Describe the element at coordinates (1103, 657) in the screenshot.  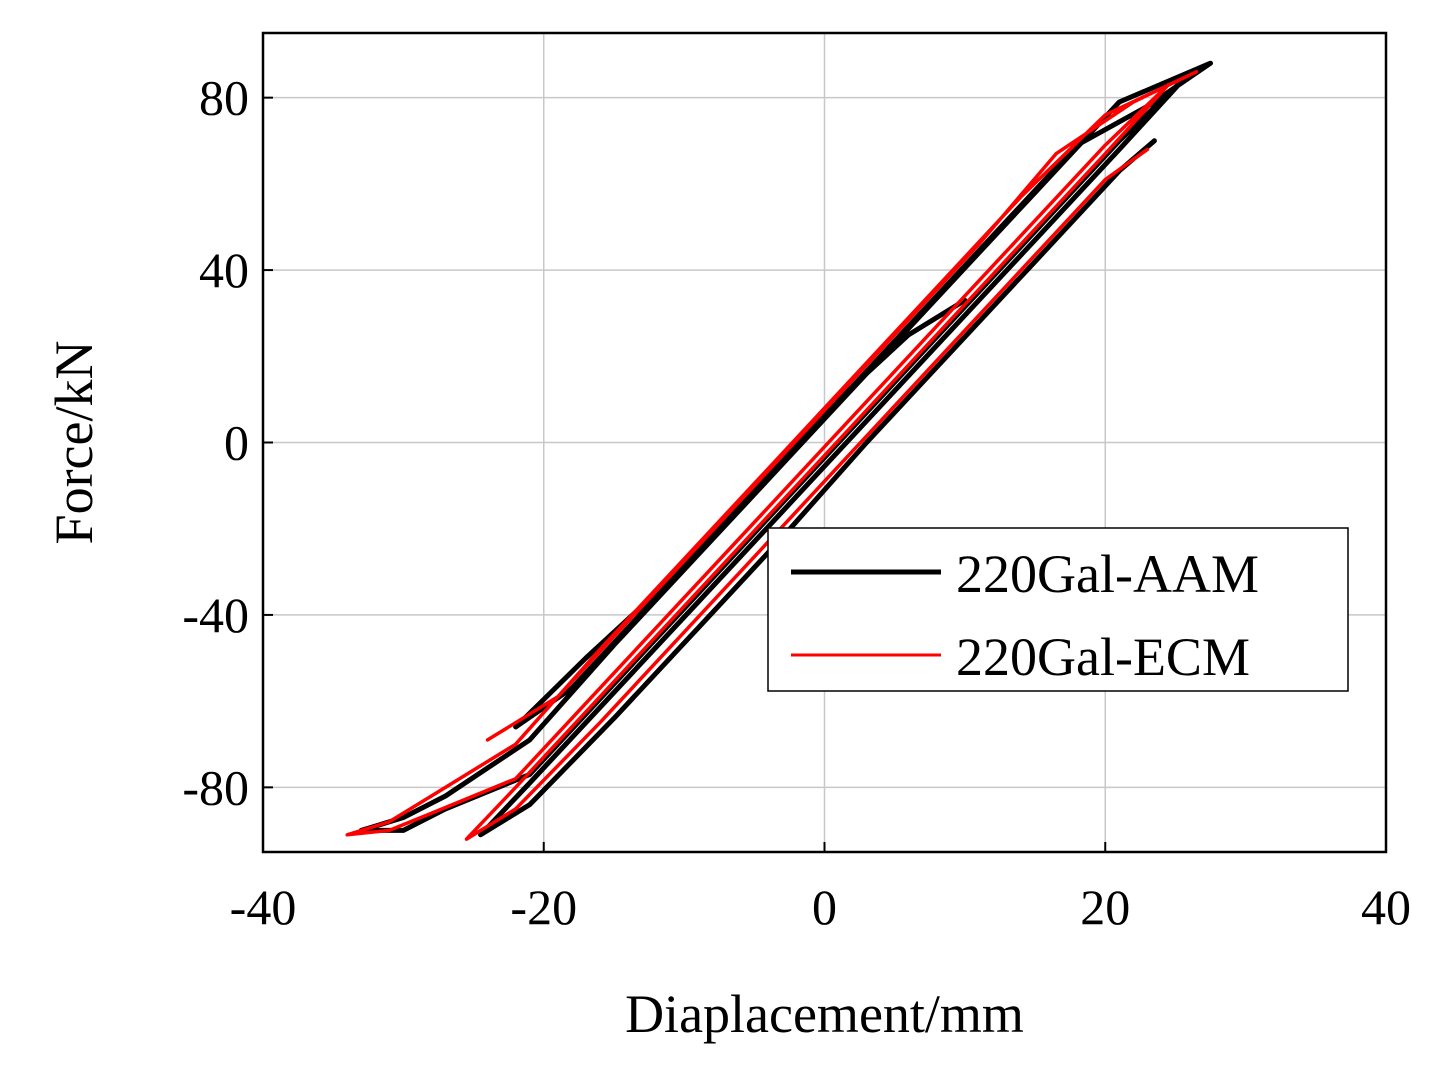
I see `legend-label-ecm: 220Gal-ECM` at that location.